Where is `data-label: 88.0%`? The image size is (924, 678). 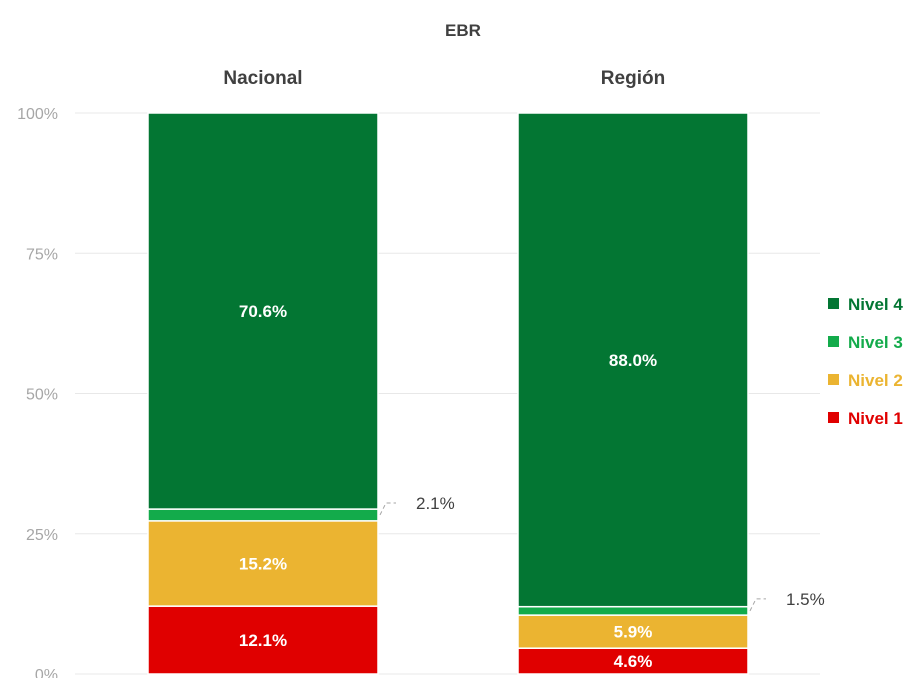 data-label: 88.0% is located at coordinates (633, 360).